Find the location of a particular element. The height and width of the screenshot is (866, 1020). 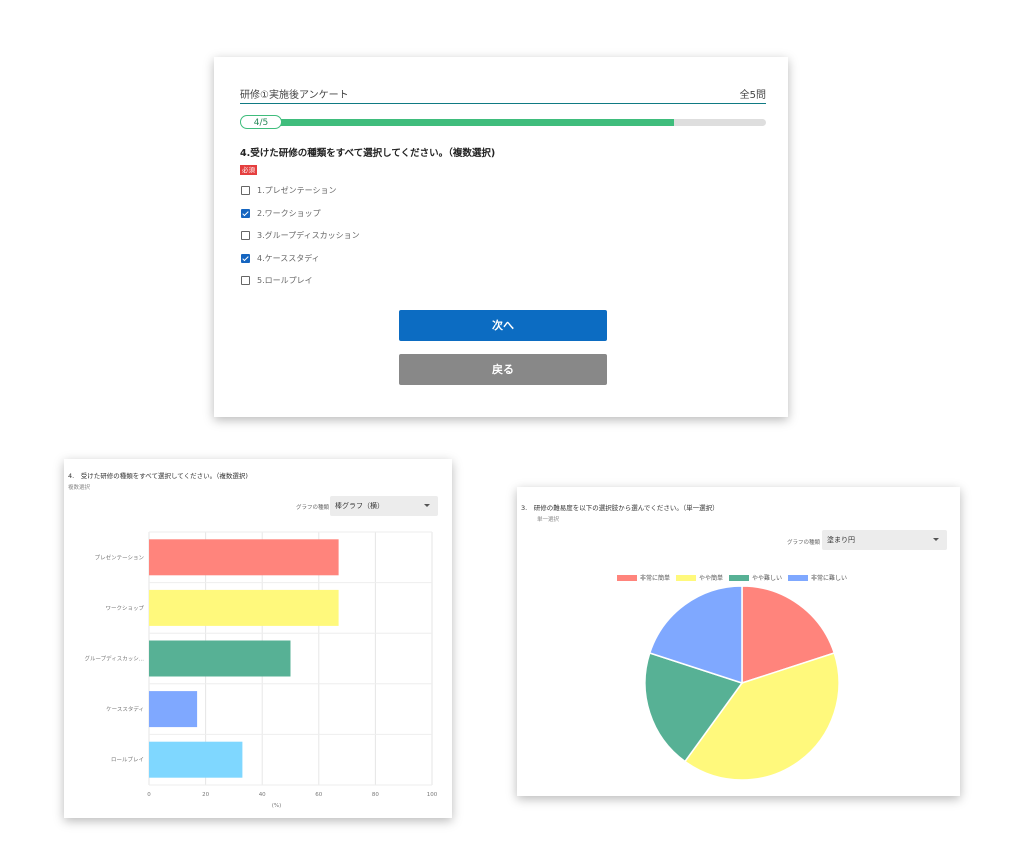

option-role-play: 5.ロールプレイ is located at coordinates (277, 280).